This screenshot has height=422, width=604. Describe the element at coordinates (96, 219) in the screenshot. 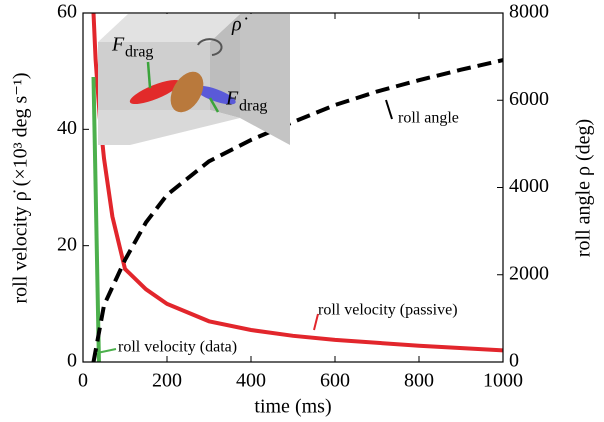

I see `series-line` at that location.